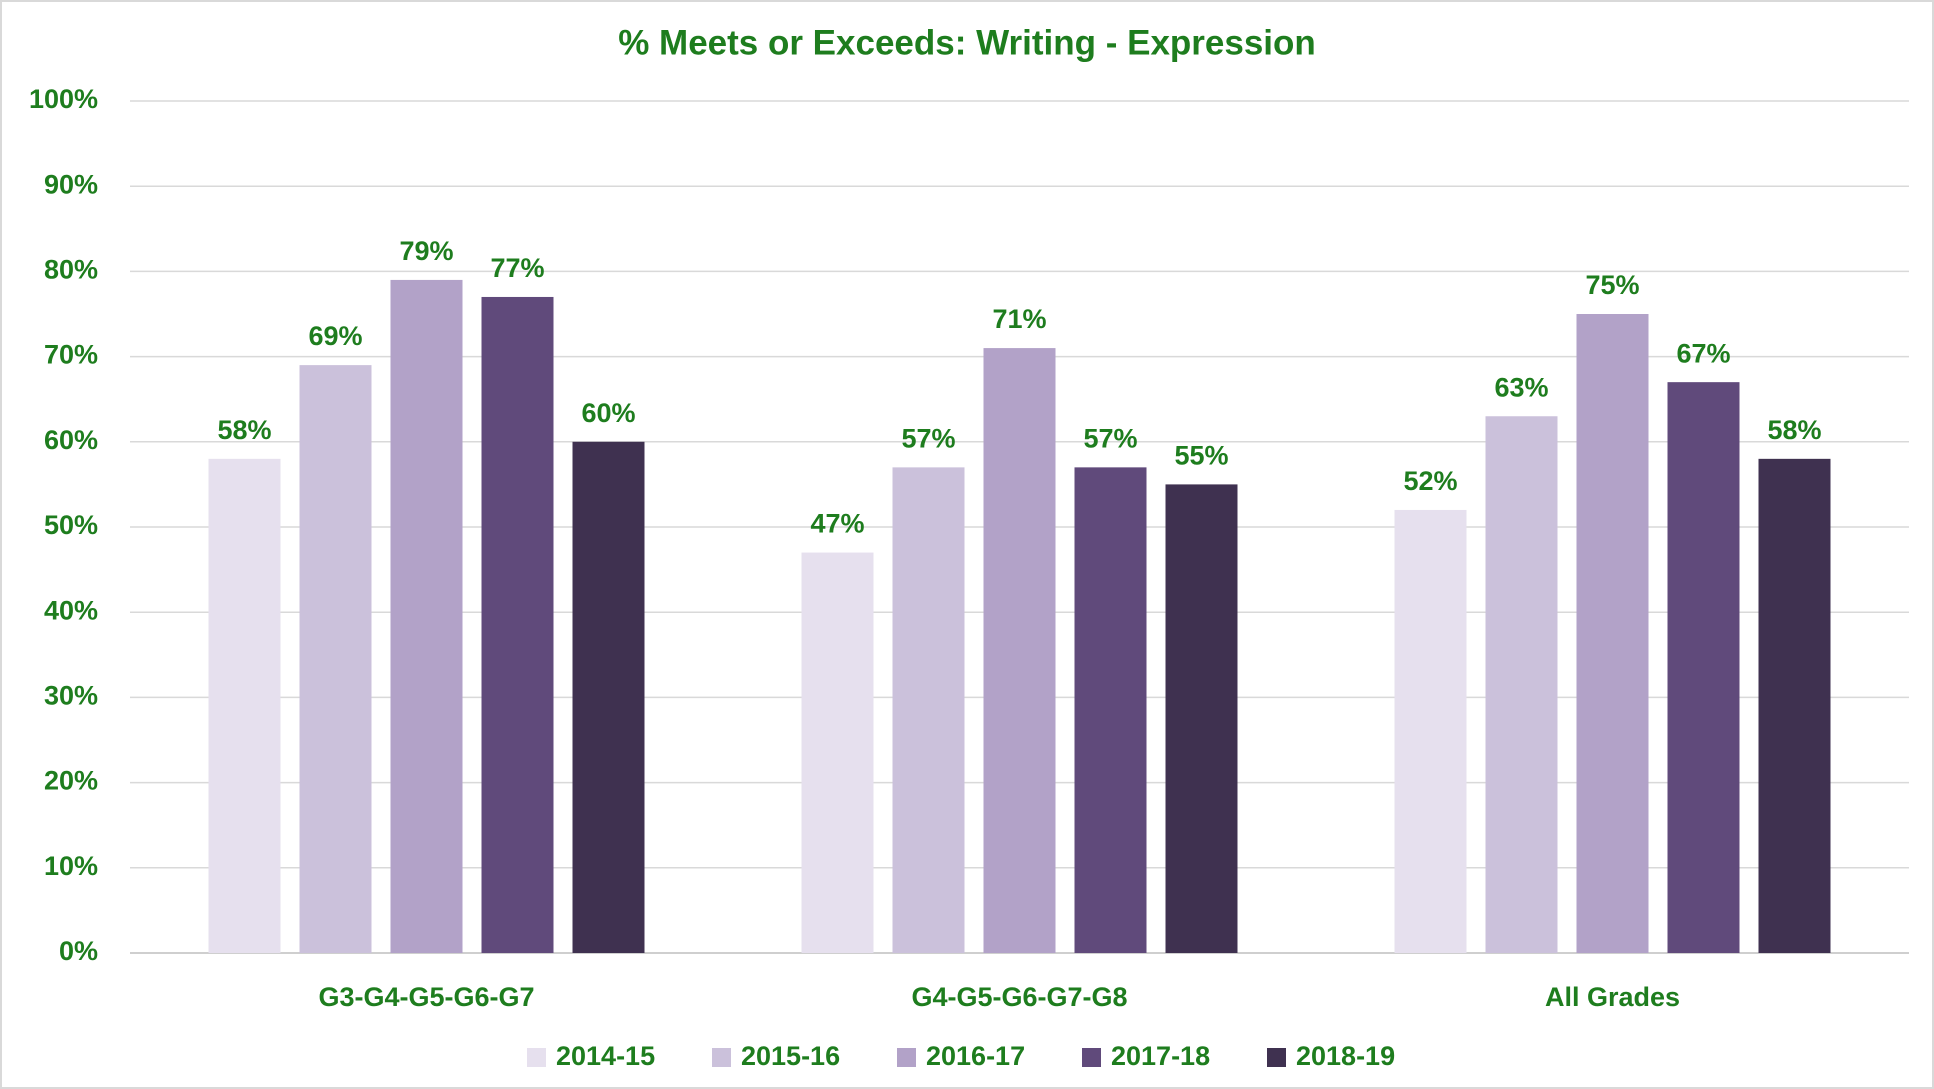  I want to click on y-tick-label: 70%, so click(71, 355).